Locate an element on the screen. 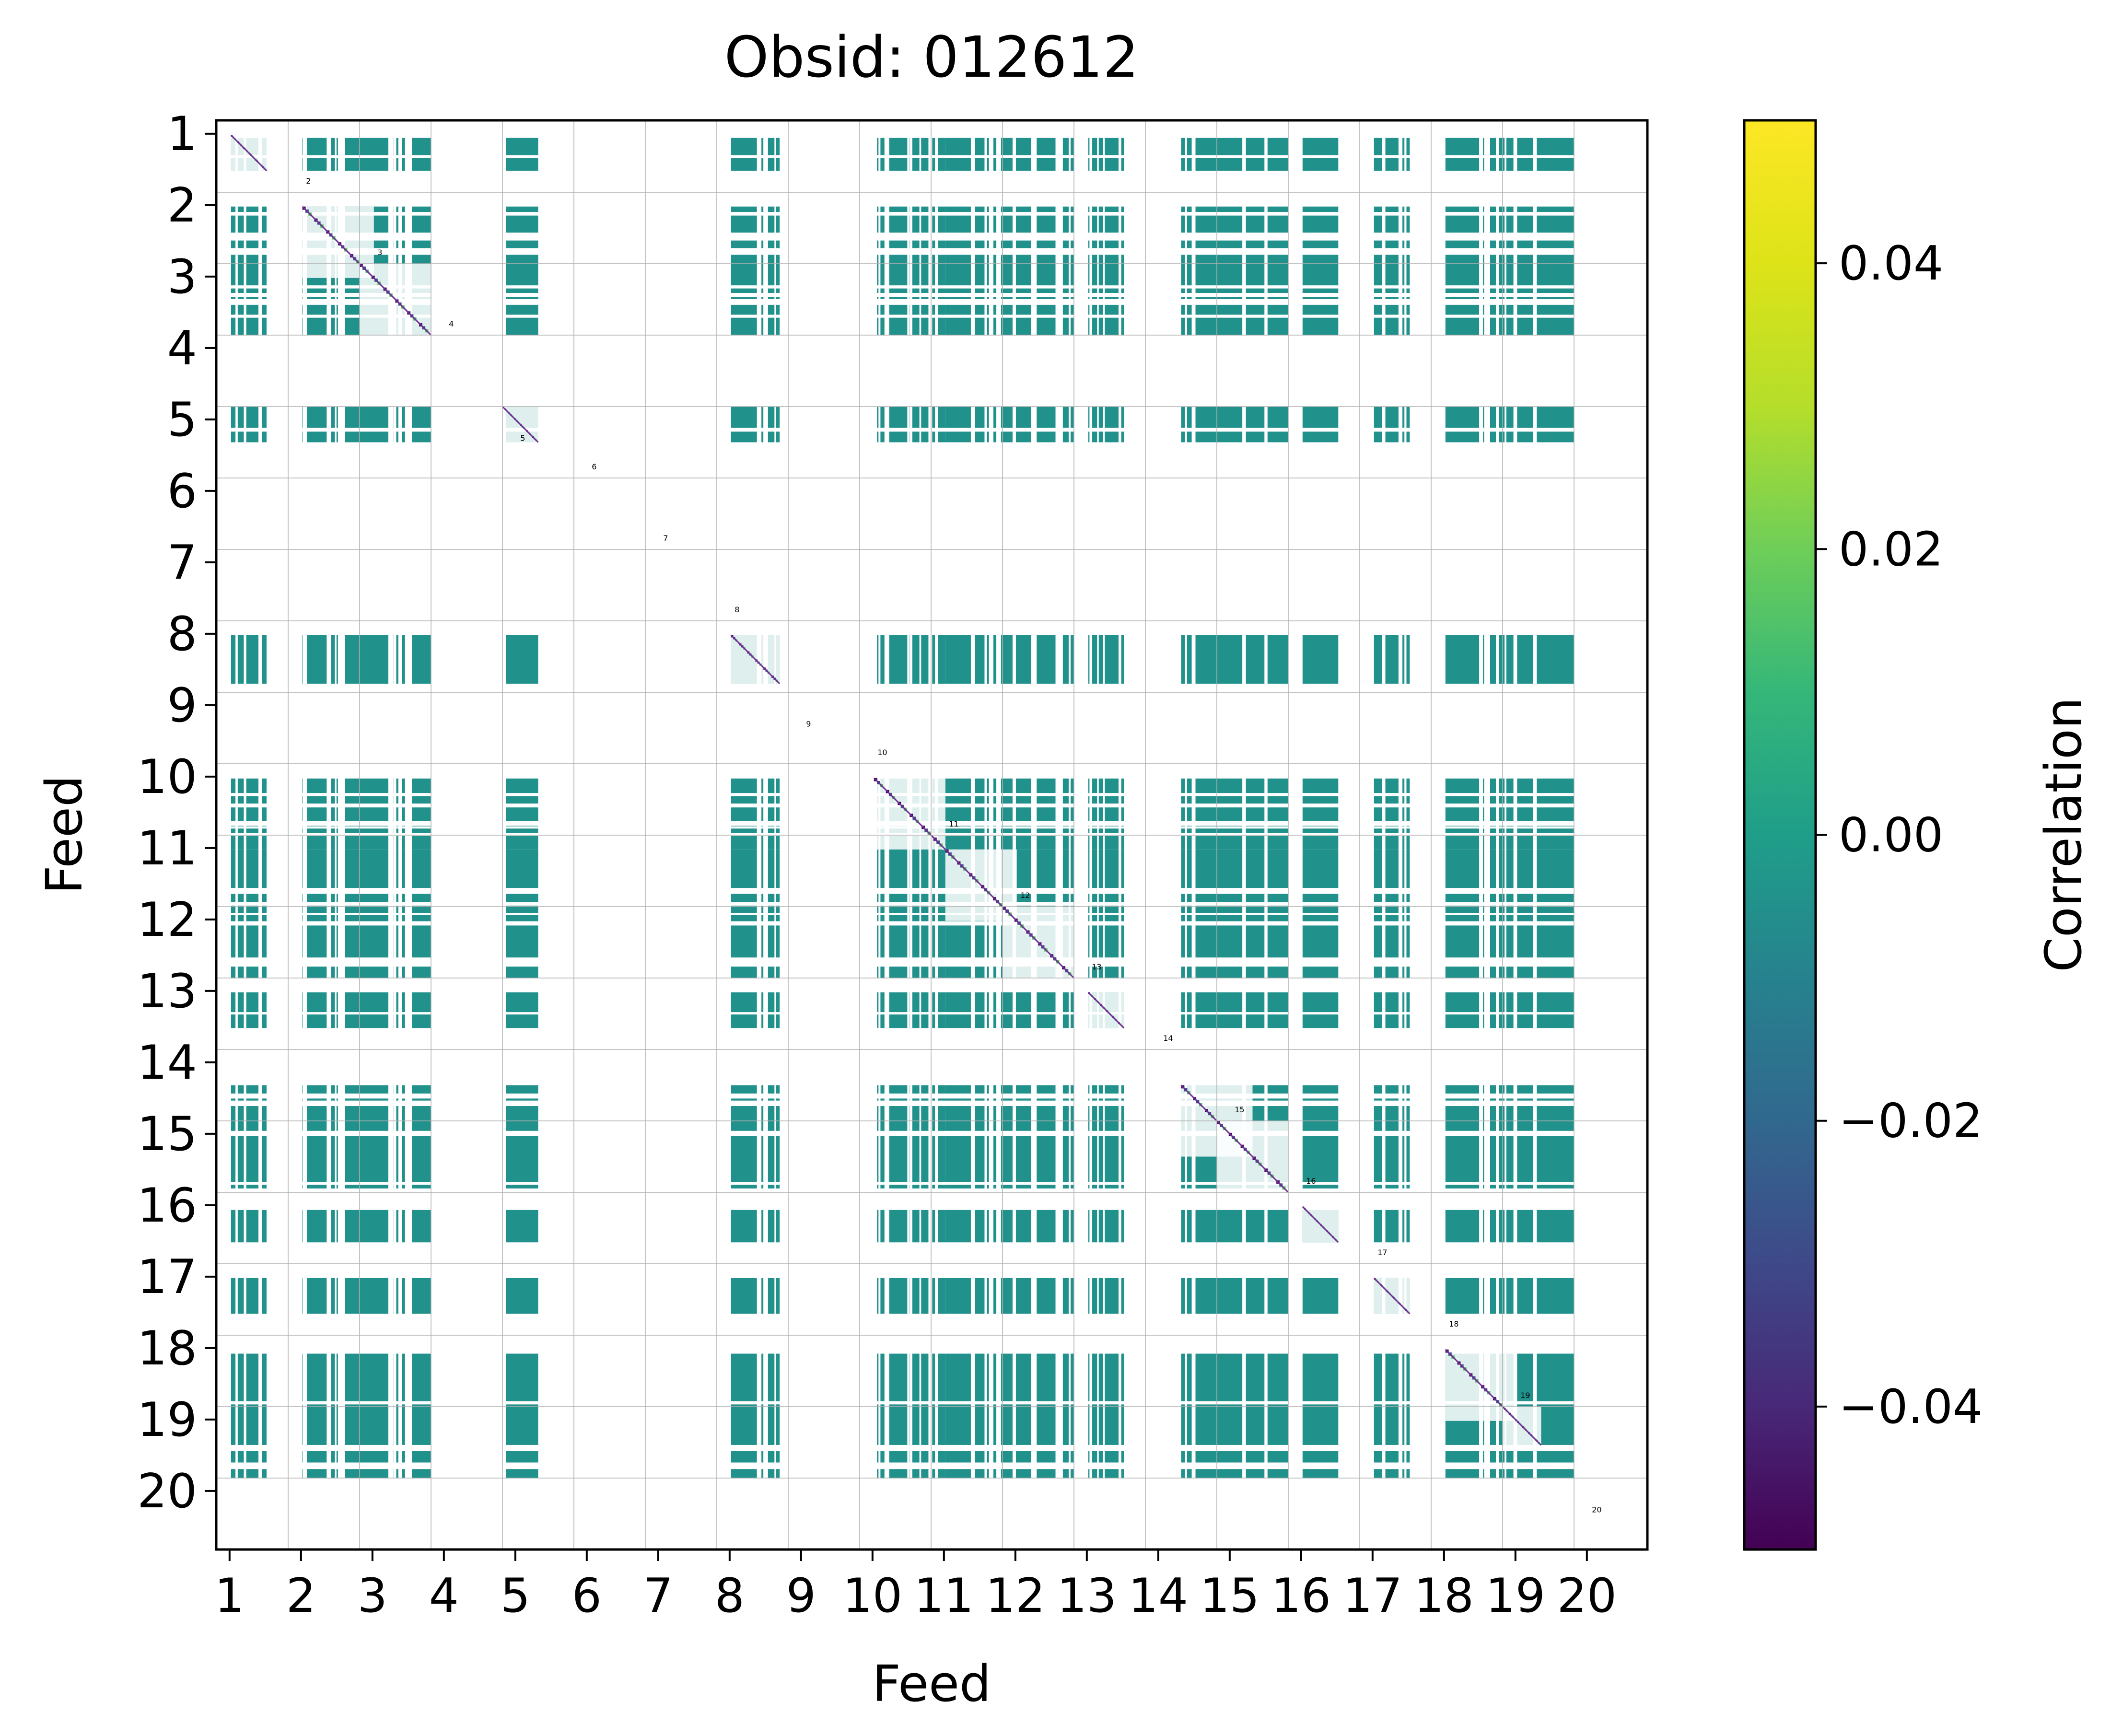 The width and height of the screenshot is (2111, 1736). y-tick-label: 7 is located at coordinates (182, 563).